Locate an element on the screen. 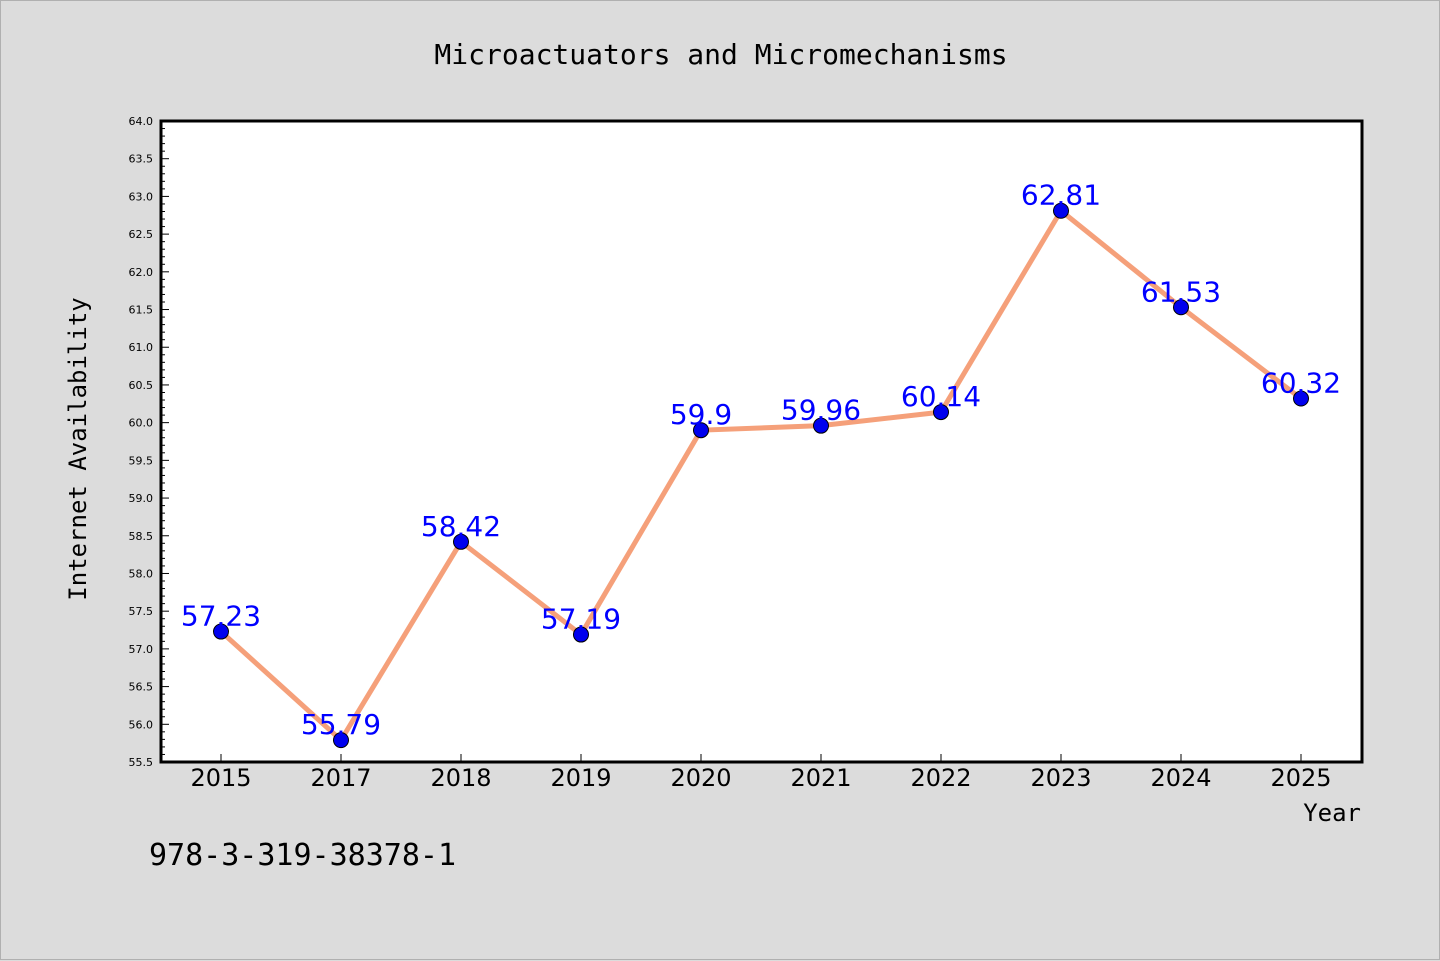  x-tick-label: 2025 is located at coordinates (1300, 778).